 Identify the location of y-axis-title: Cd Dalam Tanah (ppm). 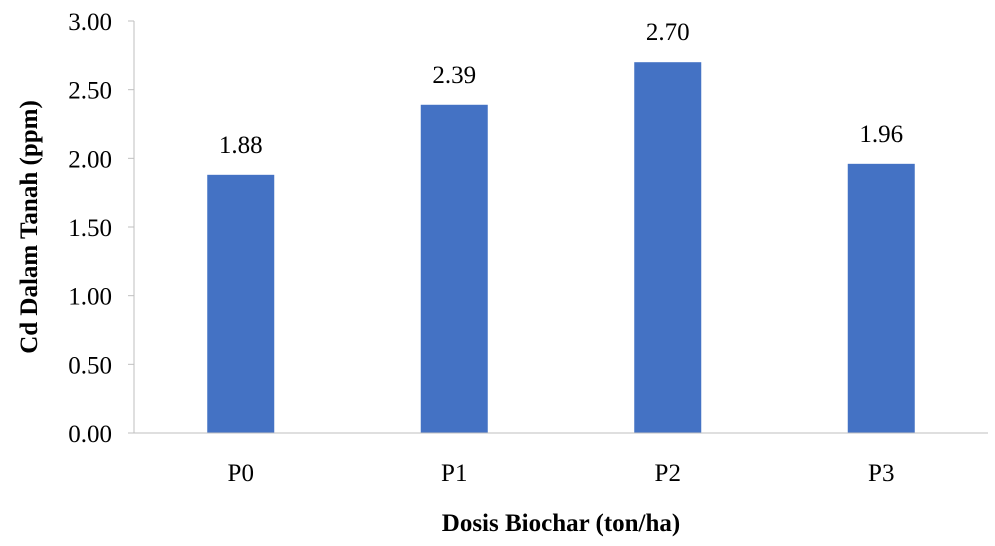
(29, 227).